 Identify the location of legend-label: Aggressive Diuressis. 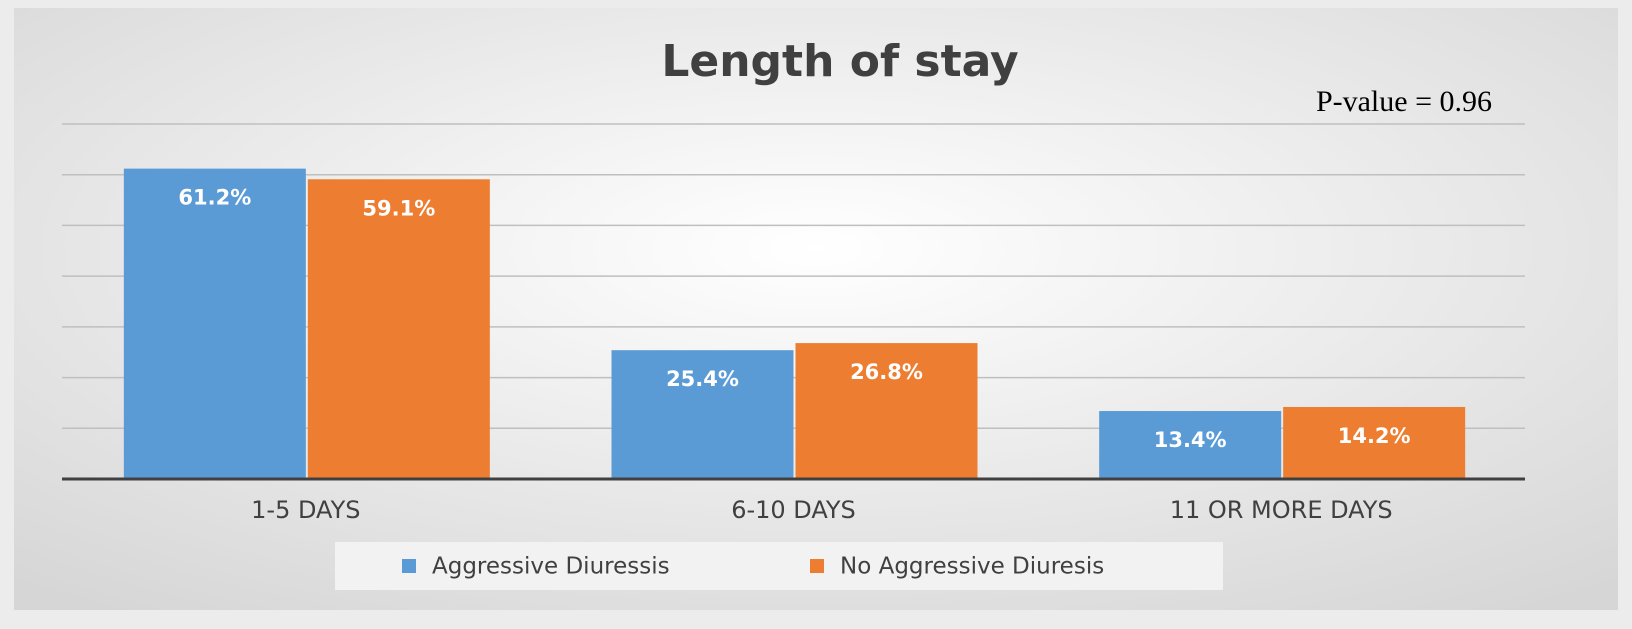
(551, 567).